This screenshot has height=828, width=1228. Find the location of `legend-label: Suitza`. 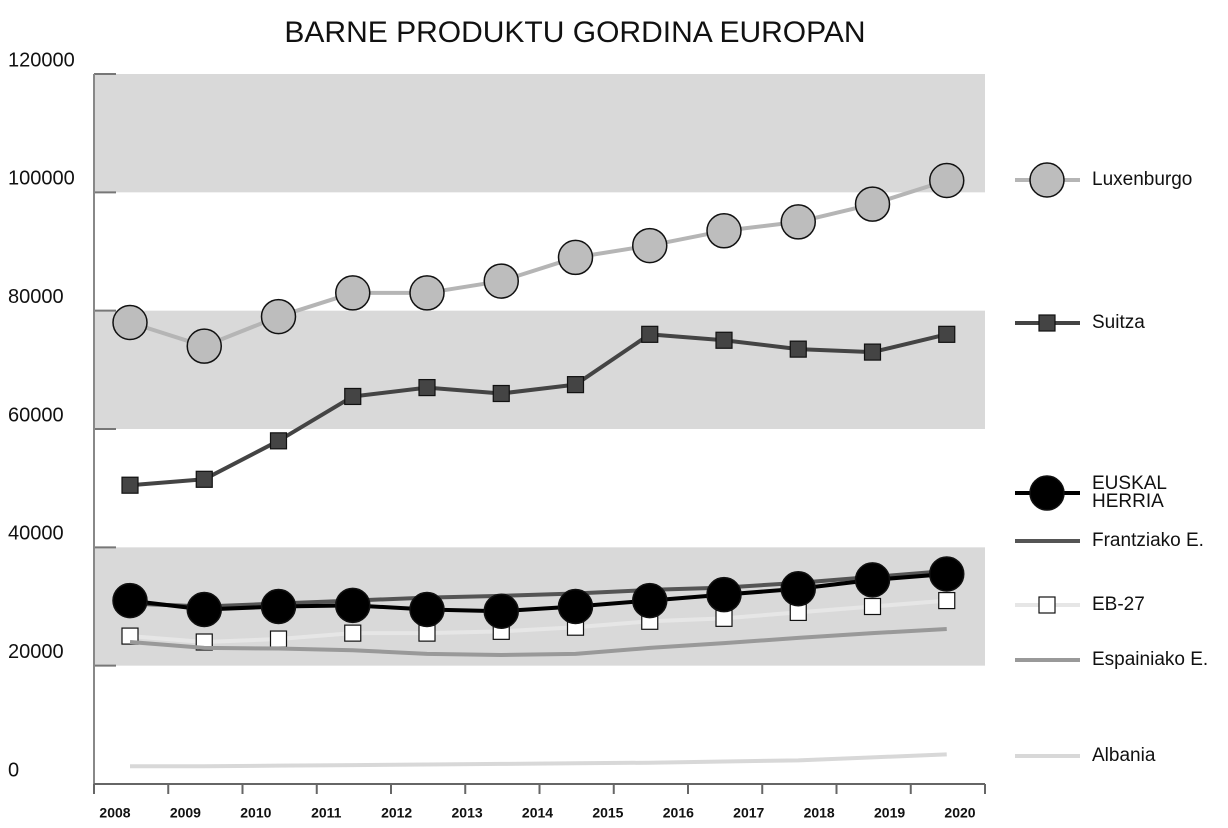

legend-label: Suitza is located at coordinates (1118, 322).